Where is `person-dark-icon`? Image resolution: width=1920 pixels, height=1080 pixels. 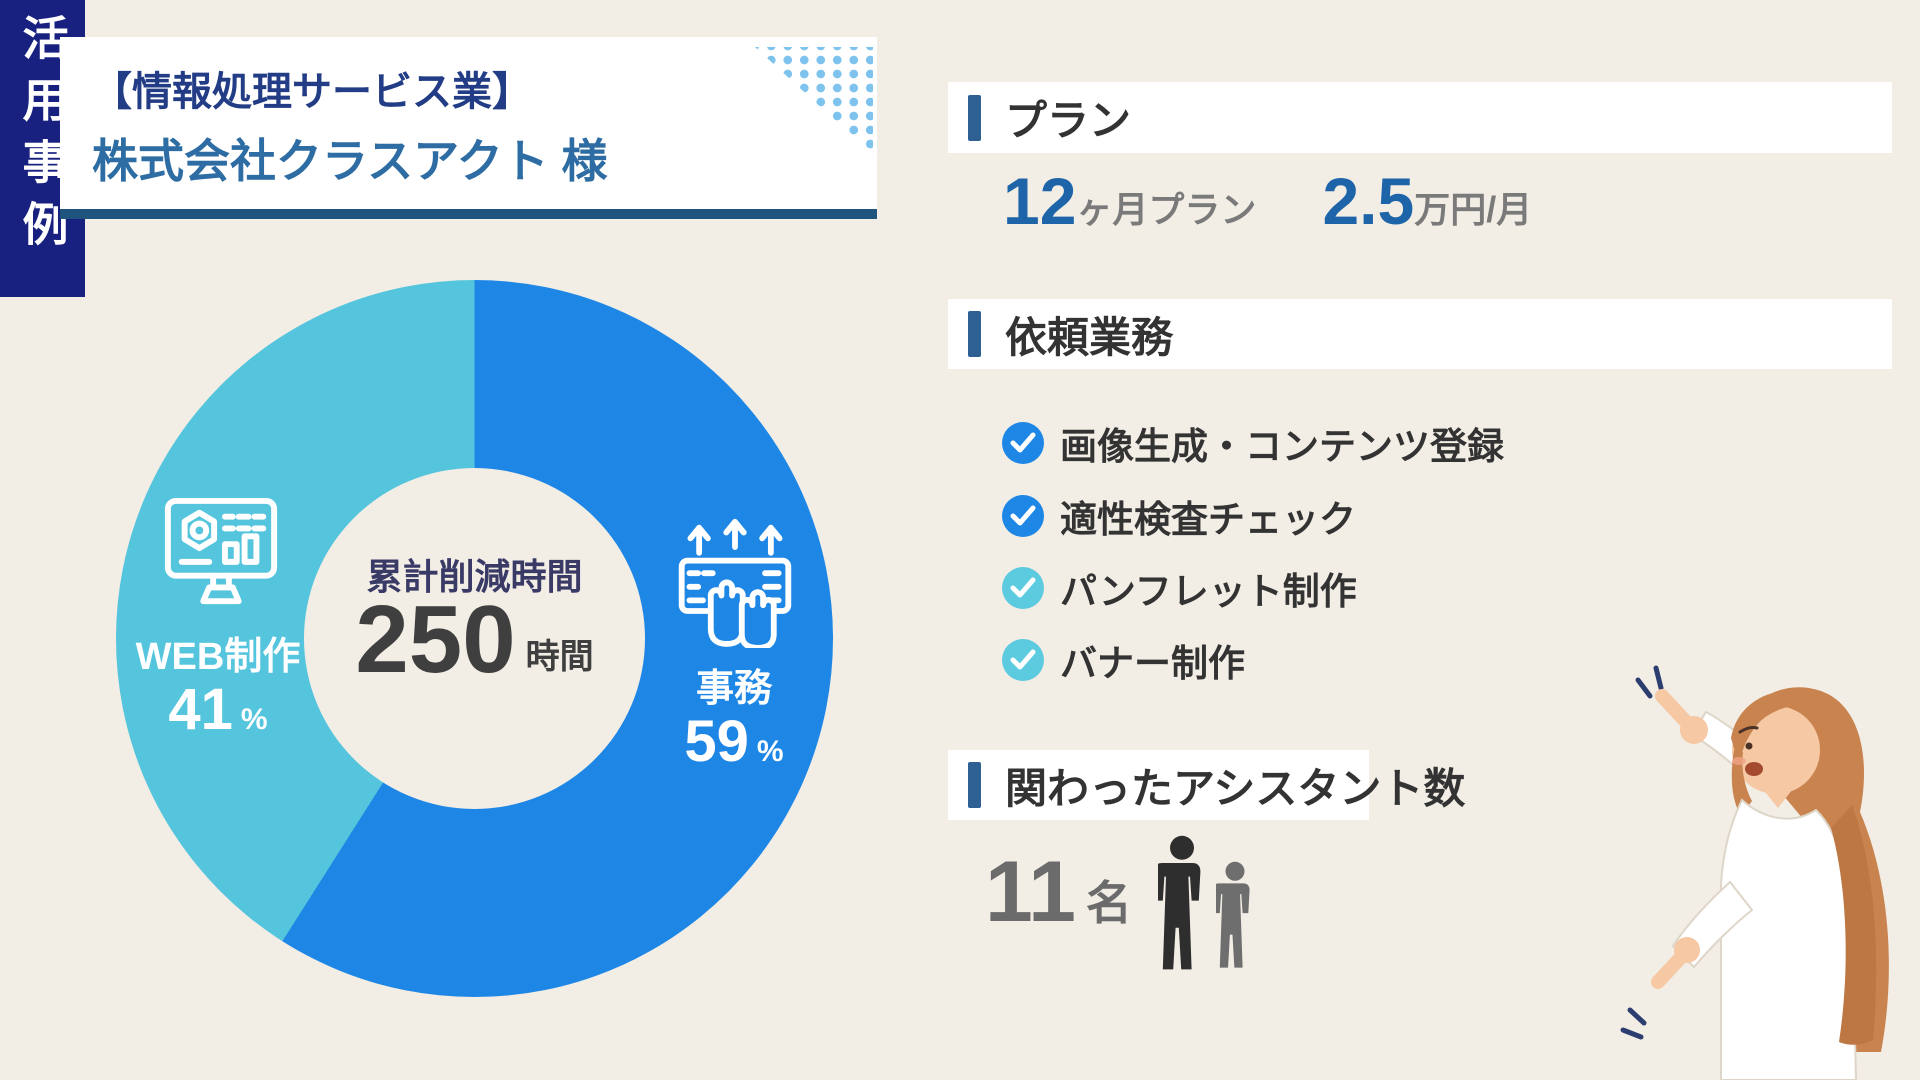
person-dark-icon is located at coordinates (1179, 902).